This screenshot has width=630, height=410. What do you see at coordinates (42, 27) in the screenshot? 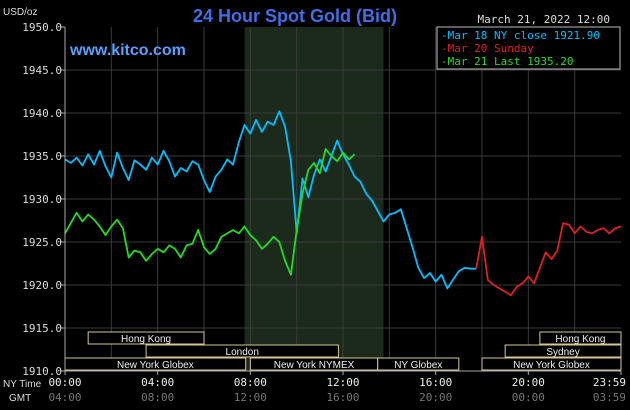
I see `y-tick-label: 1950.0` at bounding box center [42, 27].